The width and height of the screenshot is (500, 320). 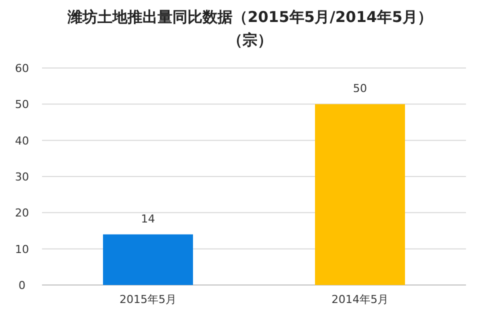 What do you see at coordinates (22, 285) in the screenshot?
I see `y-tick-label: 0` at bounding box center [22, 285].